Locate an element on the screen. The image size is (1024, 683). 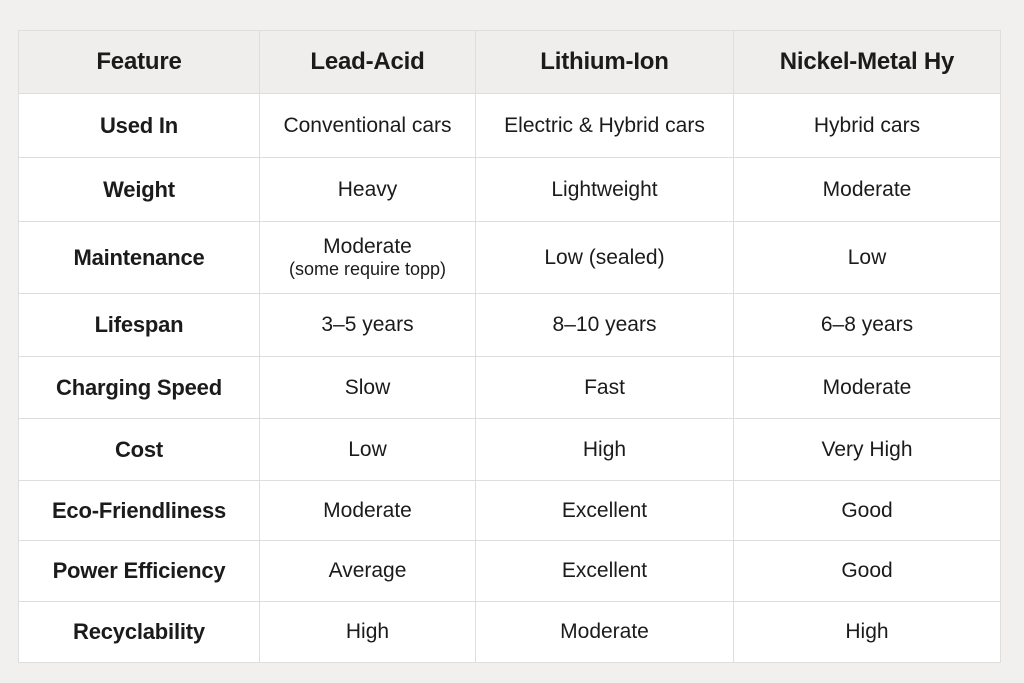
table-row-power-efficiency: Power Efficiency Average Excellent Good is located at coordinates (509, 571).